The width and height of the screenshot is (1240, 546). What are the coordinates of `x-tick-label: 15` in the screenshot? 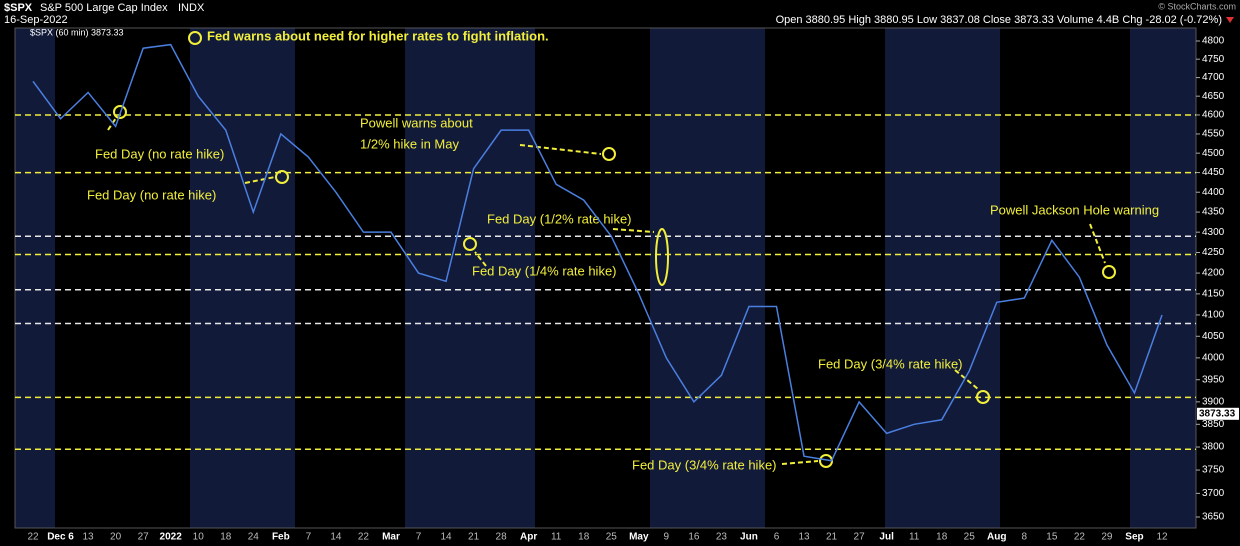 It's located at (1052, 537).